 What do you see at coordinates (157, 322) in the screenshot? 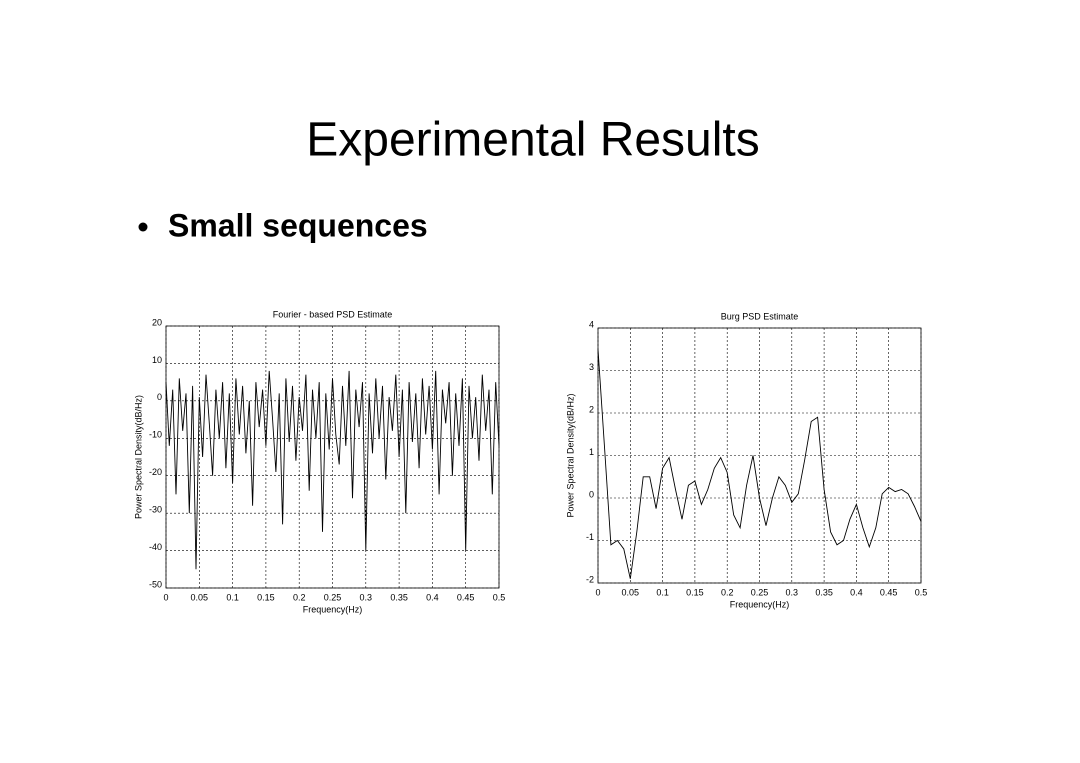
I see `y-tick-label: 20` at bounding box center [157, 322].